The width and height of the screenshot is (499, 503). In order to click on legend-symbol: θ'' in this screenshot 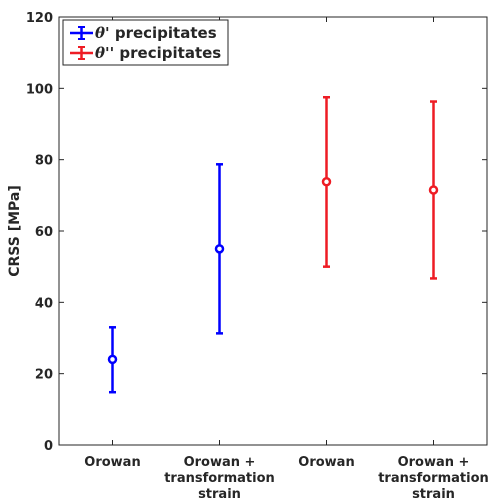, I will do `click(104, 53)`.